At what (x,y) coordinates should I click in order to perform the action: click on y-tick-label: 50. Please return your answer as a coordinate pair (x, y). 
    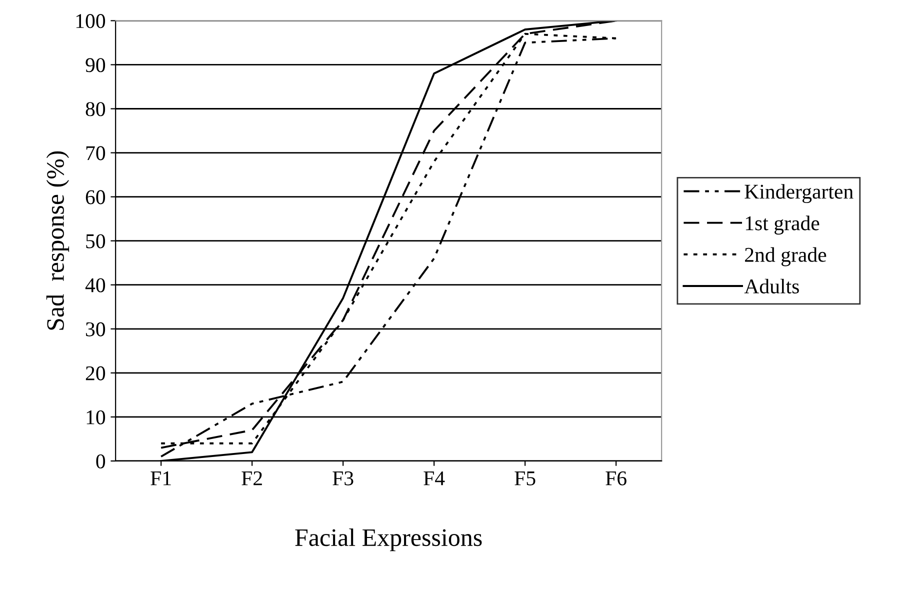
    Looking at the image, I should click on (96, 241).